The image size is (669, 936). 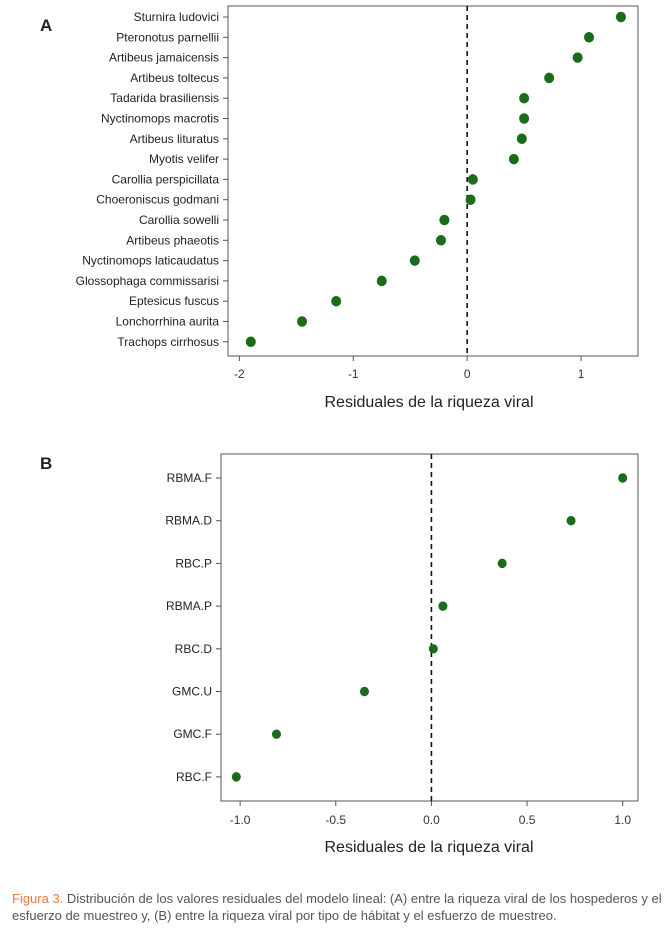 I want to click on panel-label: A, so click(x=46, y=25).